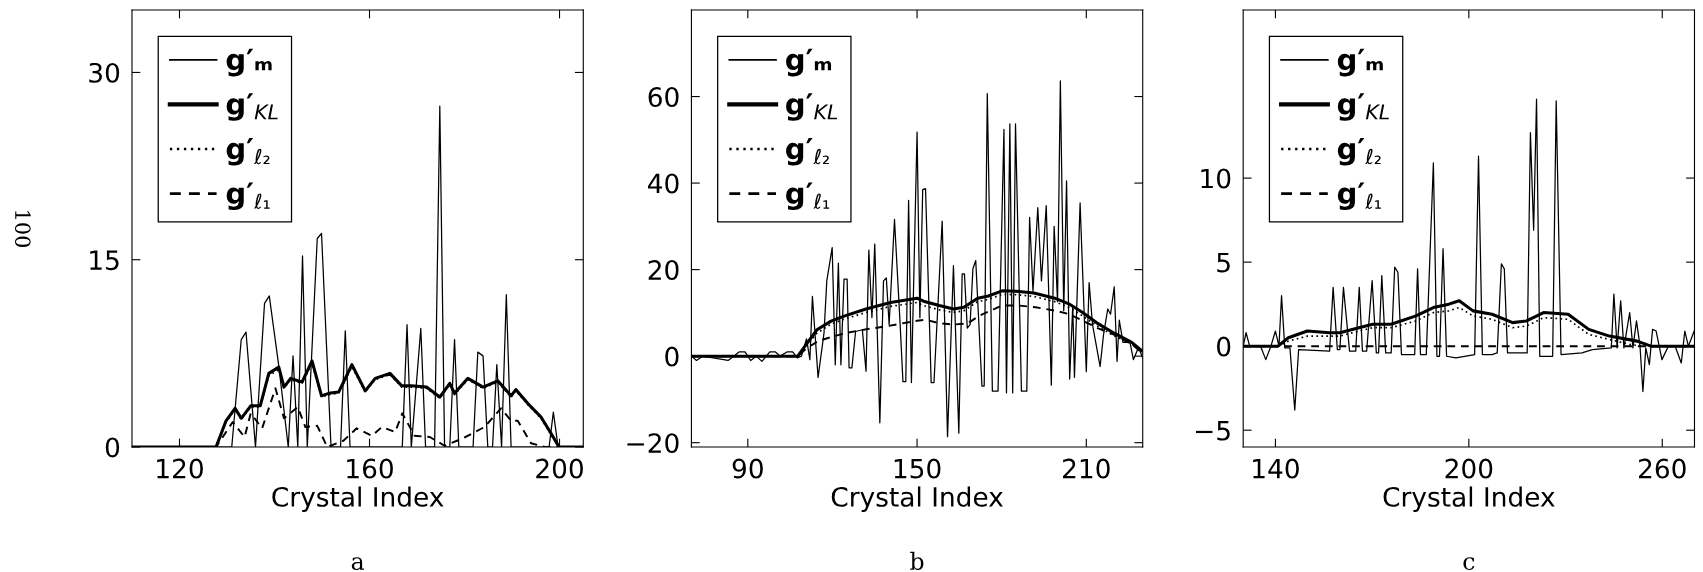 This screenshot has height=572, width=1703. What do you see at coordinates (1223, 262) in the screenshot?
I see `y-tick-label: 5` at bounding box center [1223, 262].